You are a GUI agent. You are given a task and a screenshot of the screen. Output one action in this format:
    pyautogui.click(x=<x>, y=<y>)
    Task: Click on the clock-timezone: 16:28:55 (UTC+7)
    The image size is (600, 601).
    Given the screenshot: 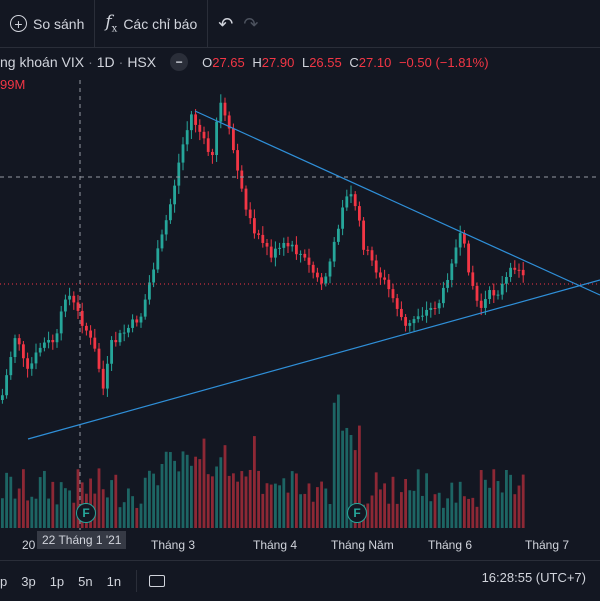 What is the action you would take?
    pyautogui.click(x=533, y=577)
    